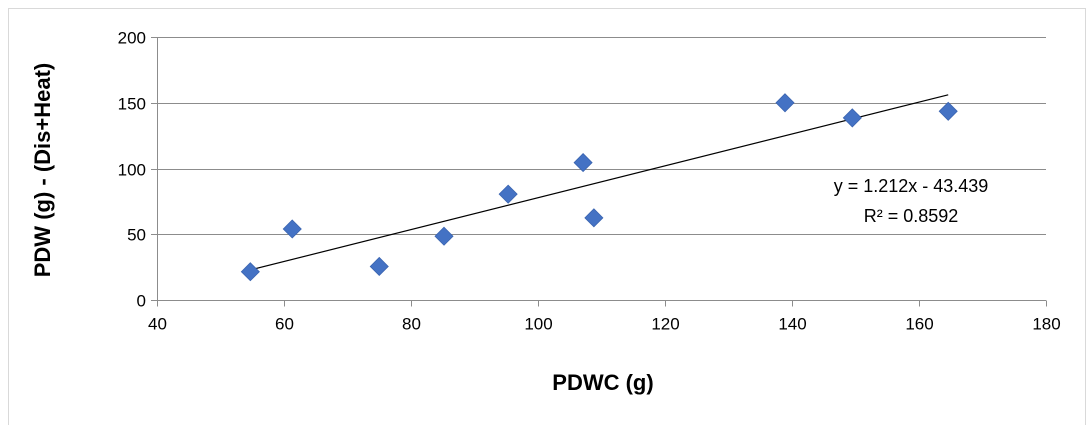 Image resolution: width=1086 pixels, height=425 pixels. I want to click on x-tick-label: 40, so click(157, 324).